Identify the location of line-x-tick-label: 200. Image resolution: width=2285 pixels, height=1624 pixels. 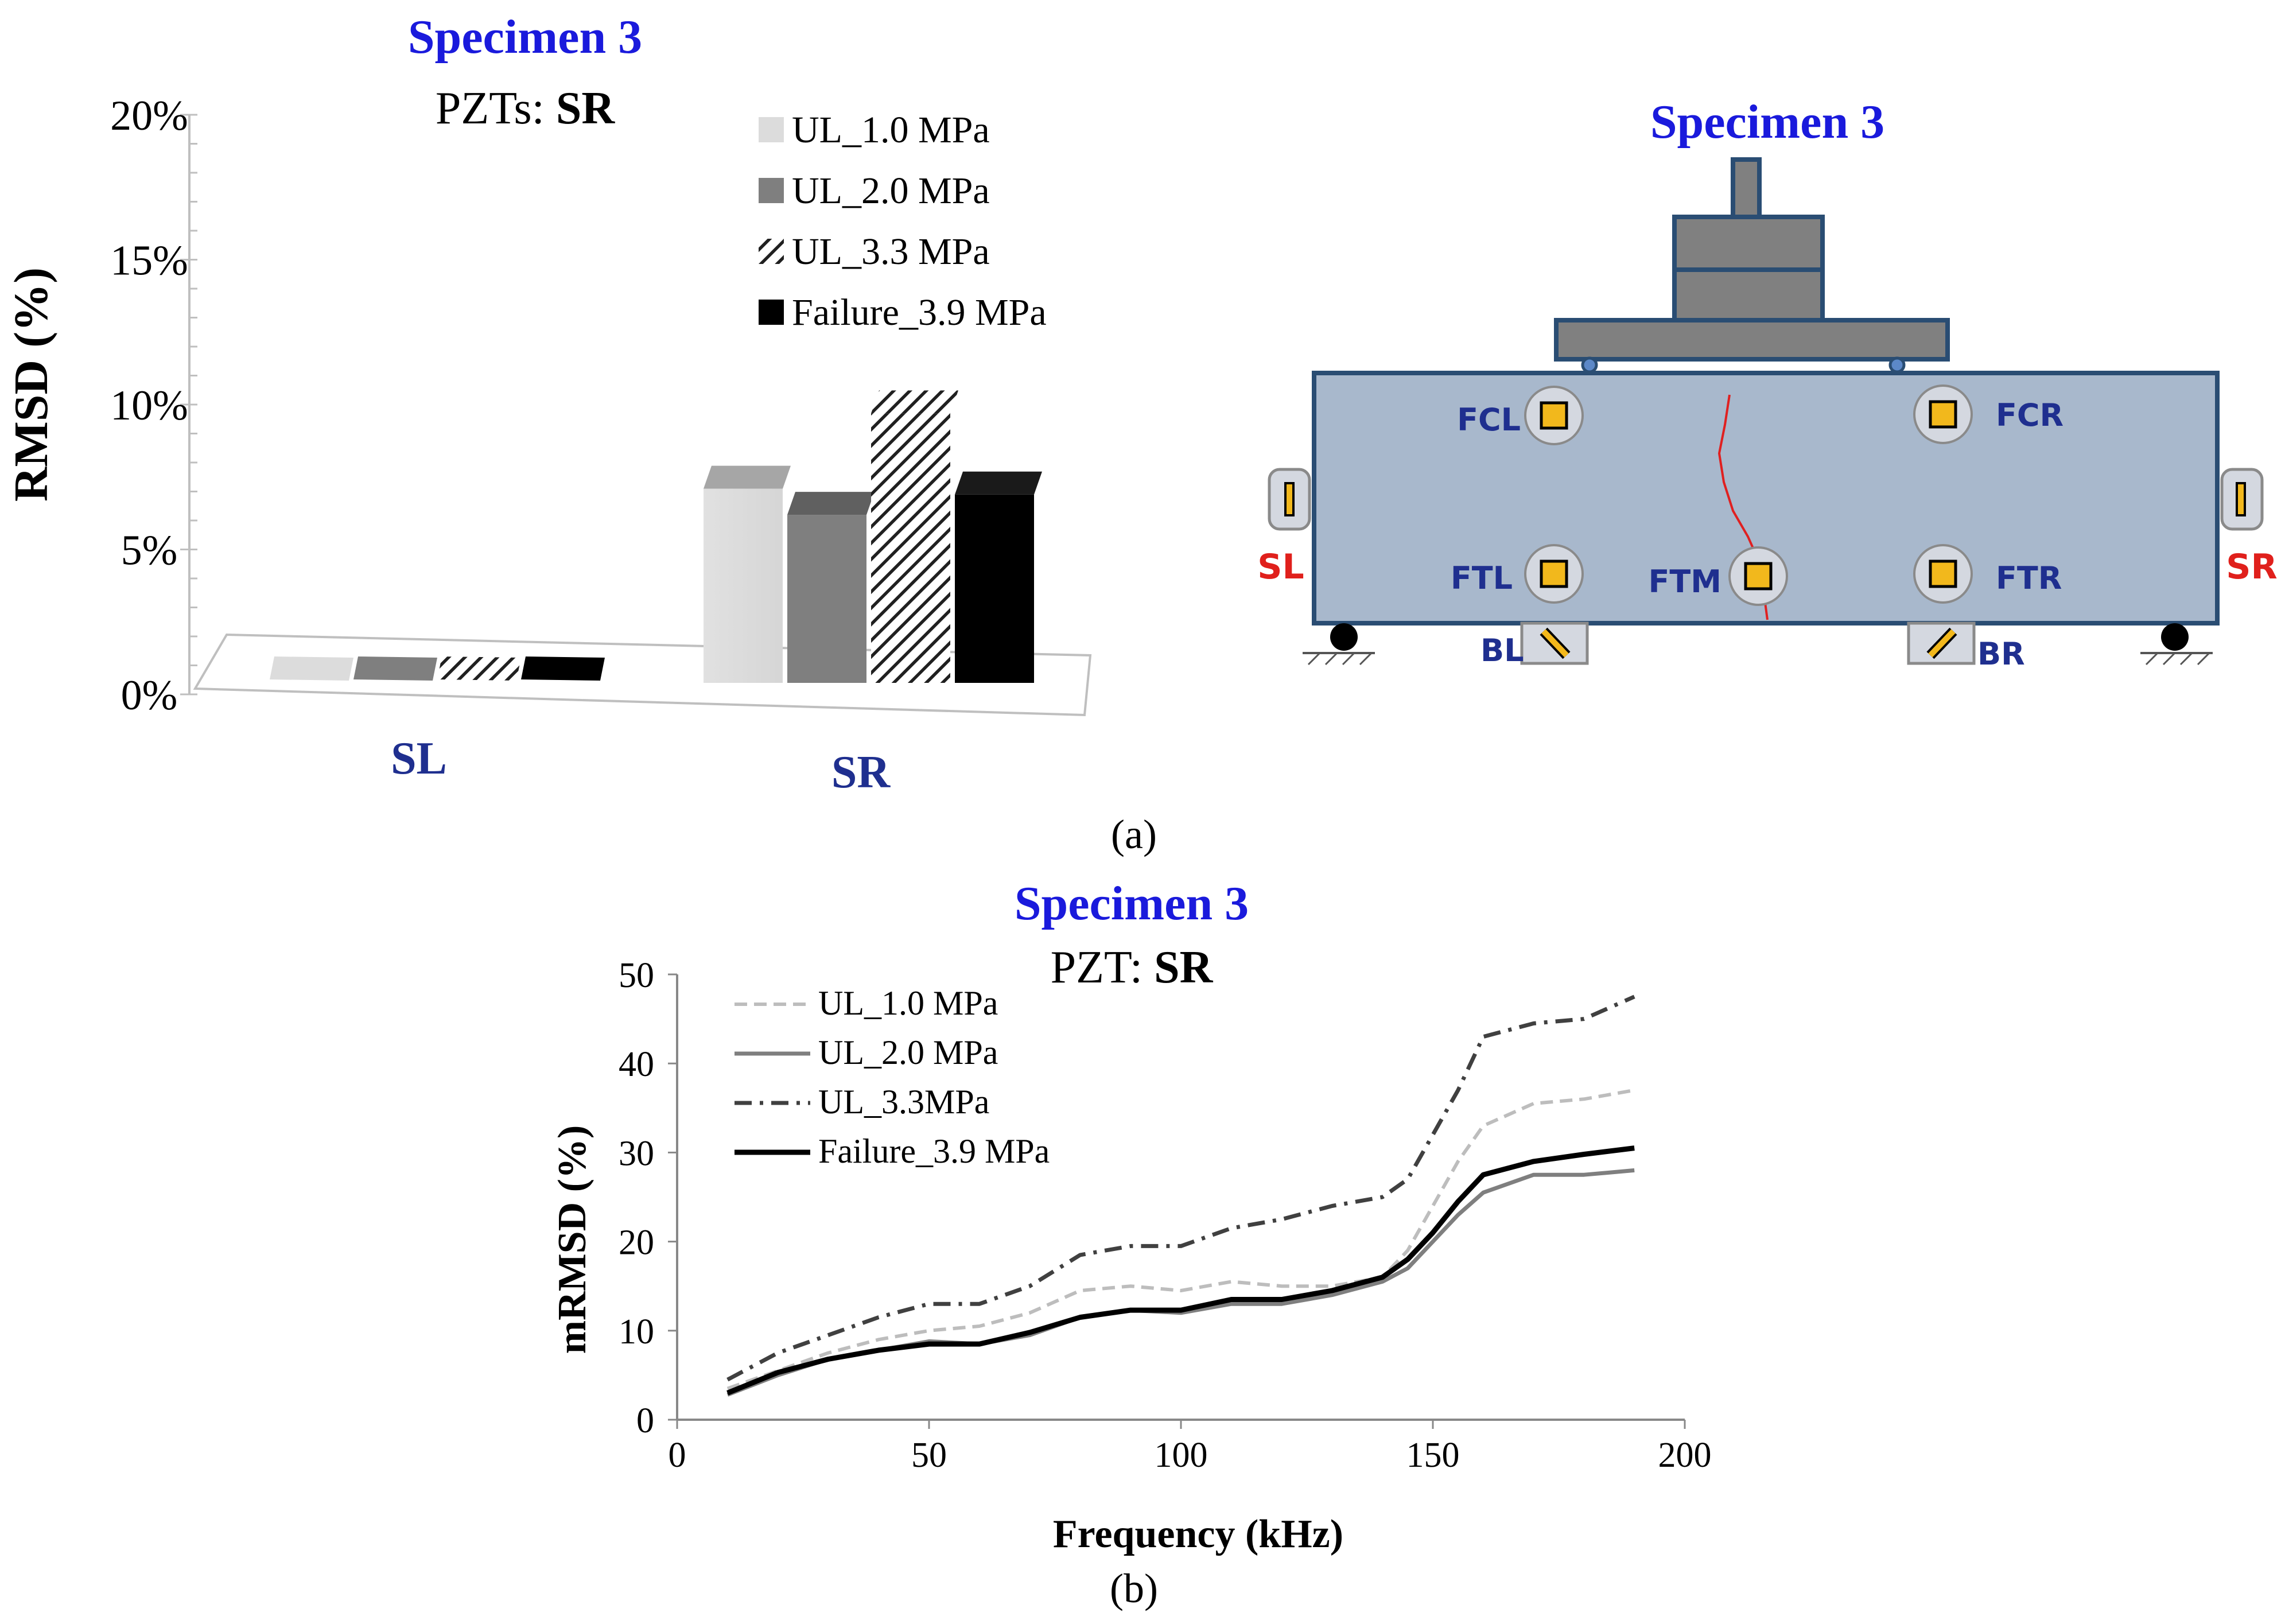
(1685, 1456).